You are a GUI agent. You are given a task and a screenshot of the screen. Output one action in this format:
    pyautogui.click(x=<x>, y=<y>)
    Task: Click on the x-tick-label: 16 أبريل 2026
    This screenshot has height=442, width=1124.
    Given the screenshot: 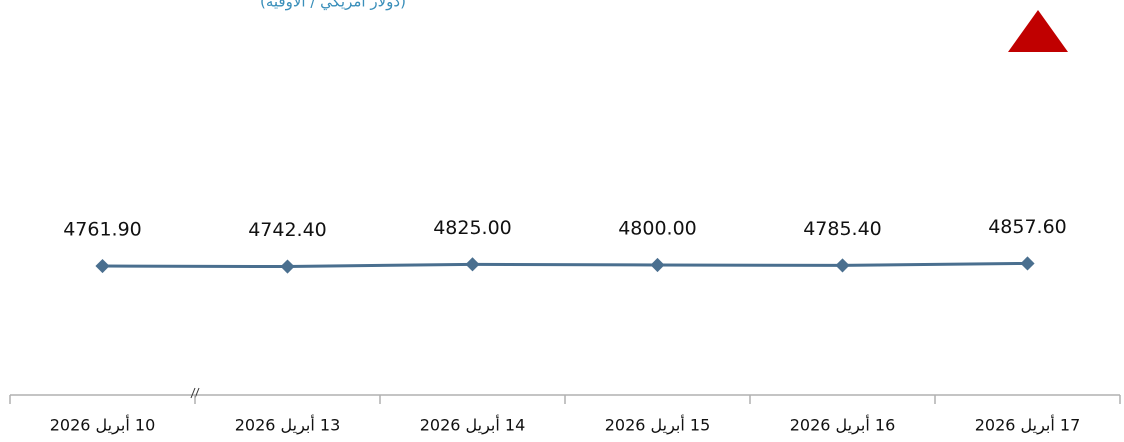 What is the action you would take?
    pyautogui.click(x=843, y=425)
    